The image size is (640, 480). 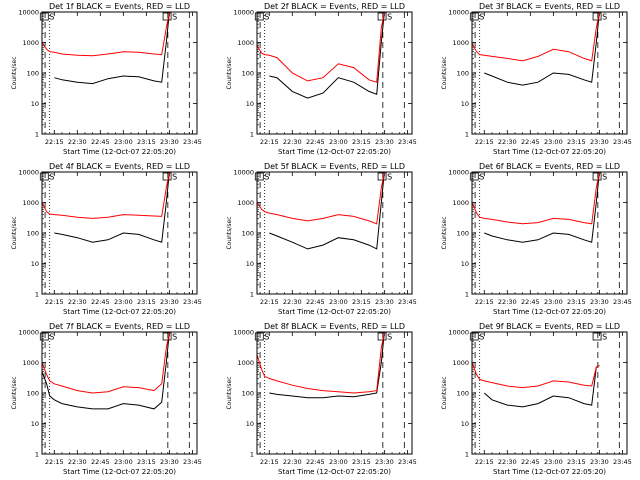 What do you see at coordinates (549, 326) in the screenshot?
I see `panel-title: Det 9f BLACK = Events, RED = LLD` at bounding box center [549, 326].